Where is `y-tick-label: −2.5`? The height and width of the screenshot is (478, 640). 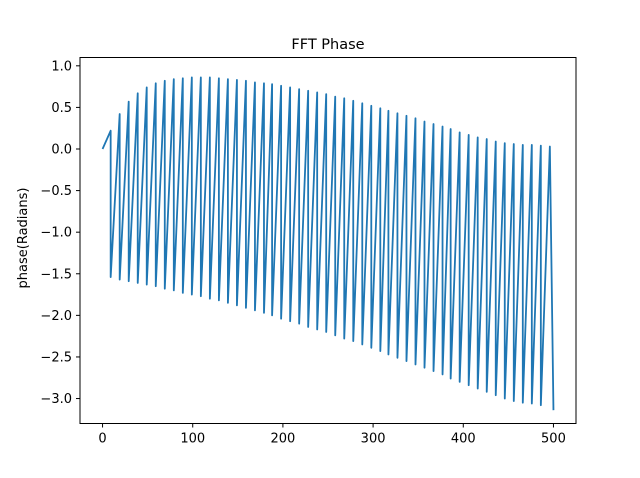
y-tick-label: −2.5 is located at coordinates (56, 357).